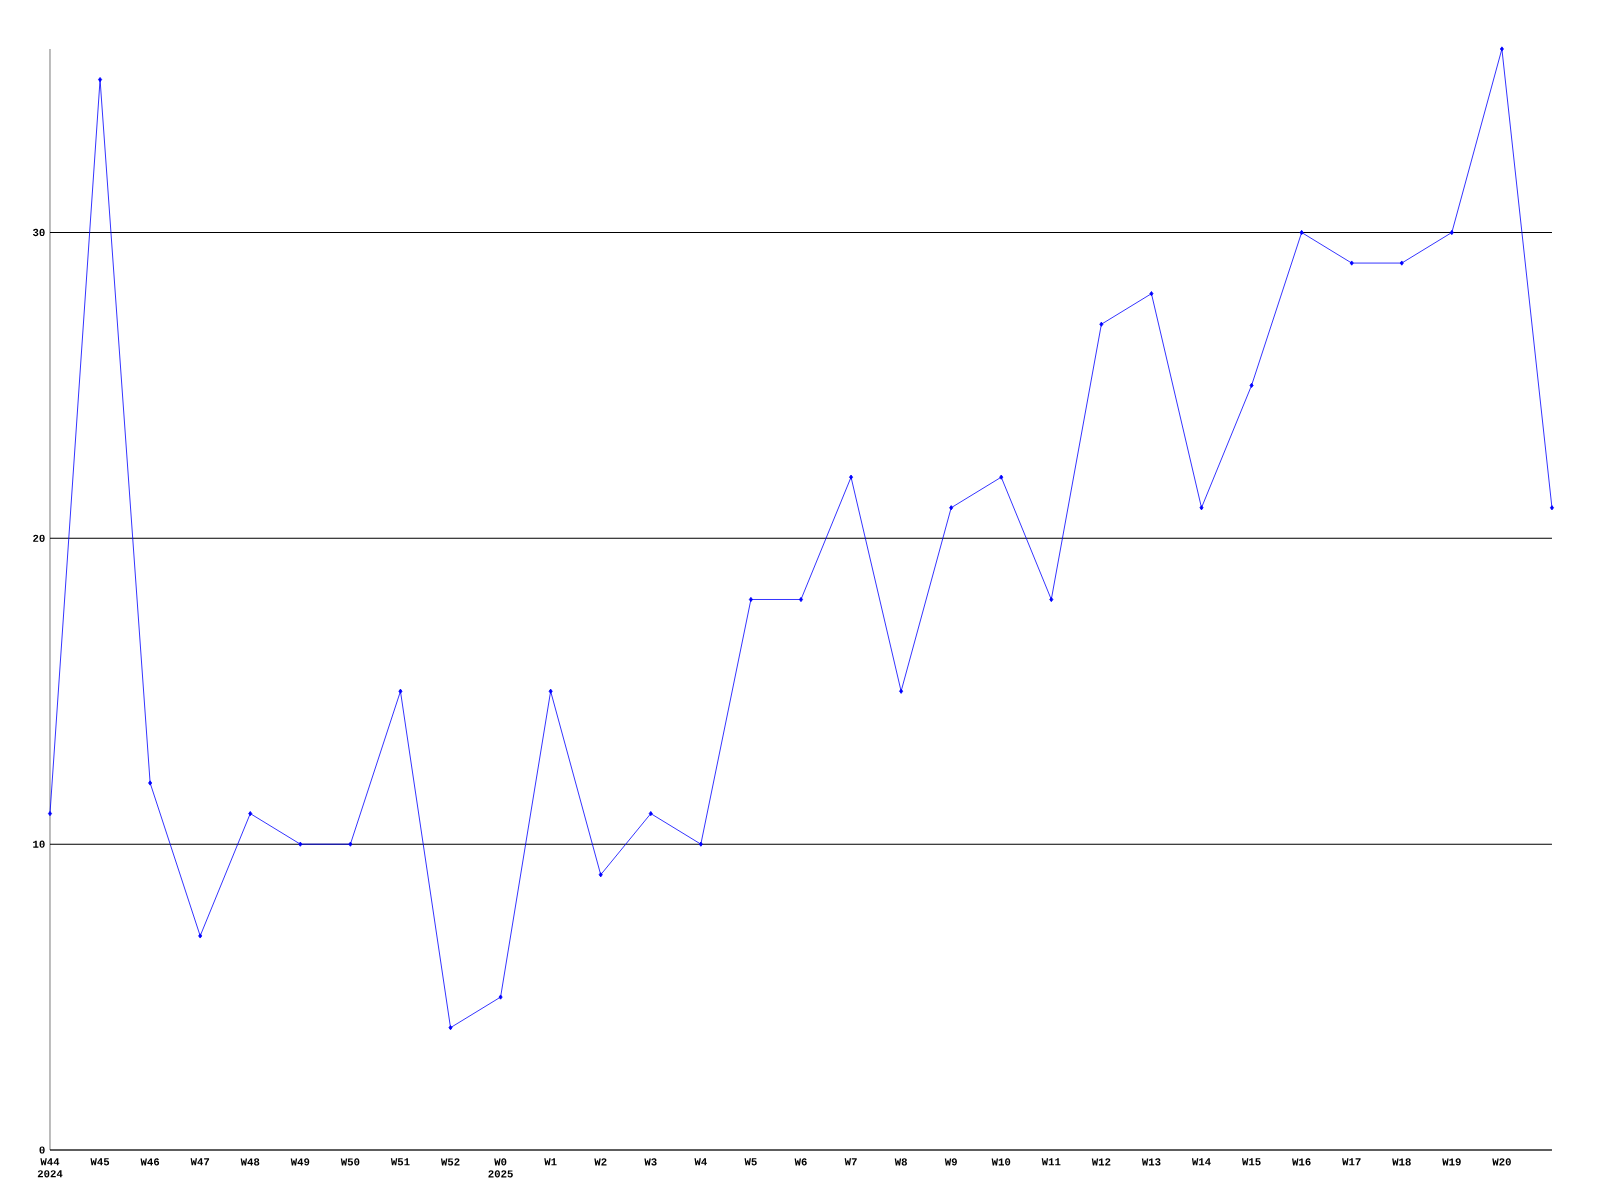 This screenshot has height=1200, width=1600. What do you see at coordinates (750, 1162) in the screenshot?
I see `x-tick-label: W5` at bounding box center [750, 1162].